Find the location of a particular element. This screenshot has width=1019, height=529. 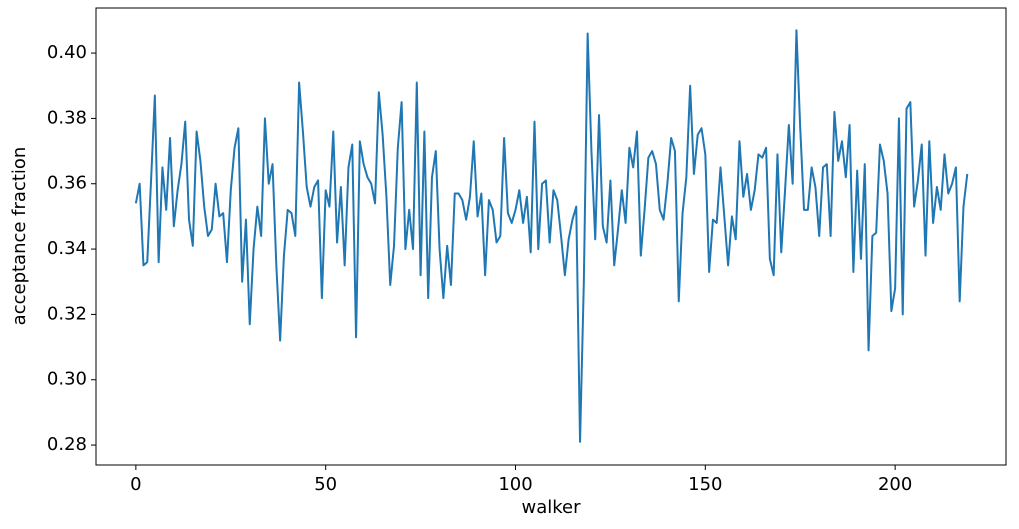

y-tick-label: 0.32 is located at coordinates (67, 313).